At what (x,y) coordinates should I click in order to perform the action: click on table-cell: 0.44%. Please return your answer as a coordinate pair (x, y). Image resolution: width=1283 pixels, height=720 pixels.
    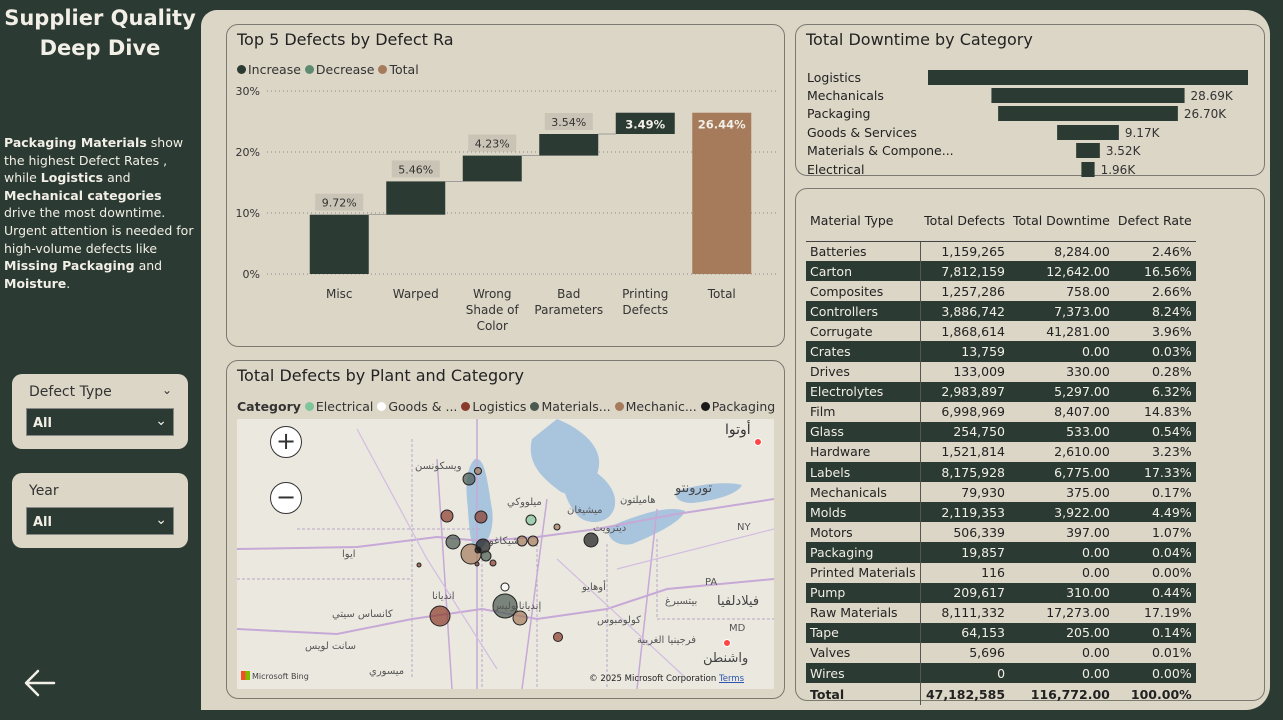
    Looking at the image, I should click on (1154, 592).